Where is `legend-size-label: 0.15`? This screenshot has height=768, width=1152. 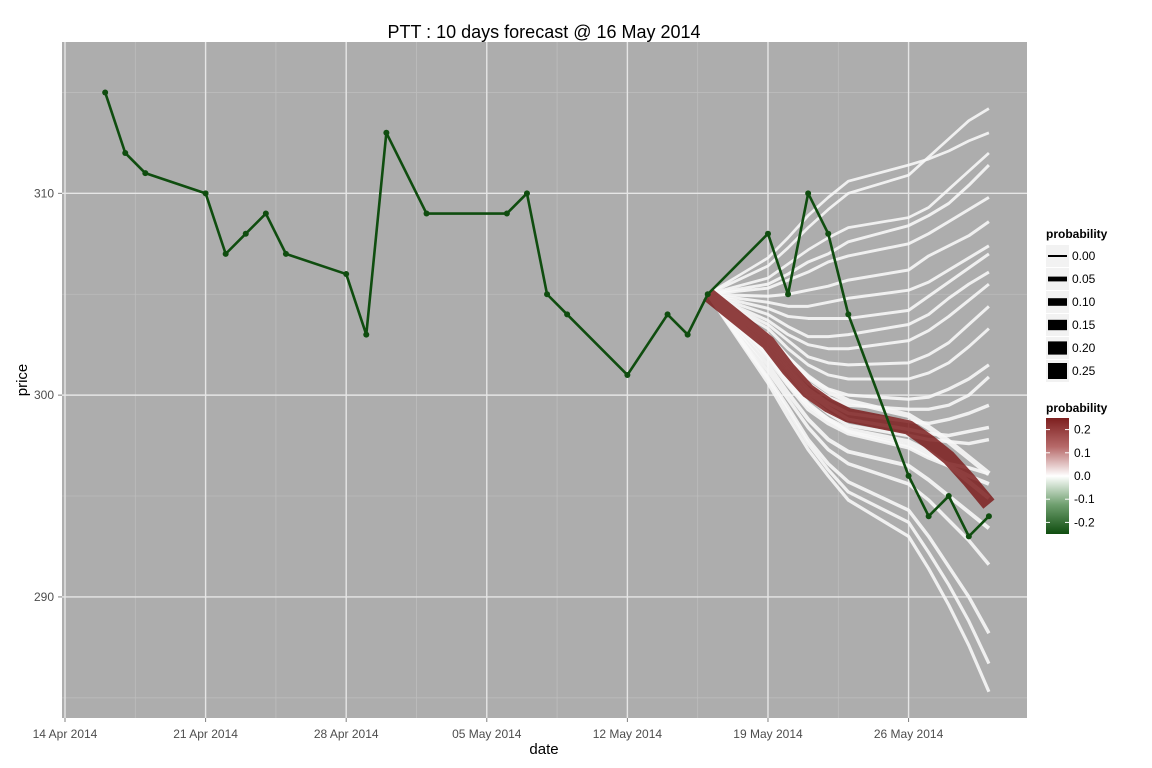
legend-size-label: 0.15 is located at coordinates (1084, 325).